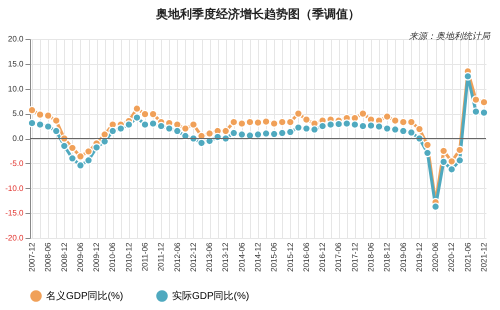 The image size is (500, 310). I want to click on annotation: 来源：奥地利统计局, so click(449, 36).